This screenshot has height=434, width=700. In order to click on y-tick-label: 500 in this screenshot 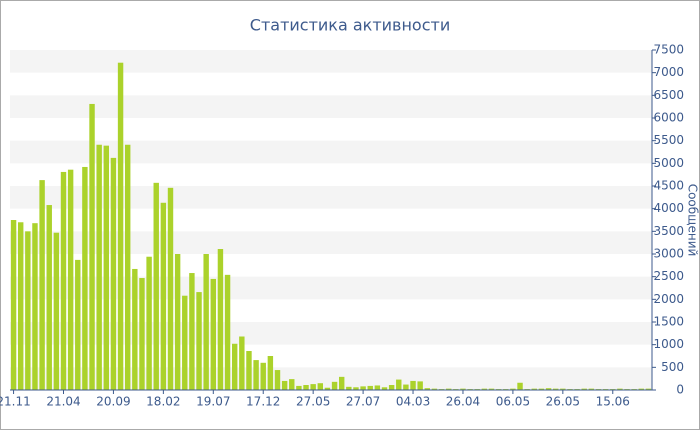, I will do `click(672, 367)`.